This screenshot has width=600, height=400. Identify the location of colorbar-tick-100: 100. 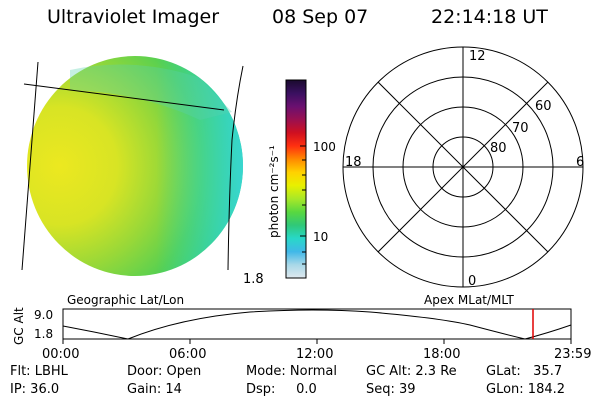
(324, 147).